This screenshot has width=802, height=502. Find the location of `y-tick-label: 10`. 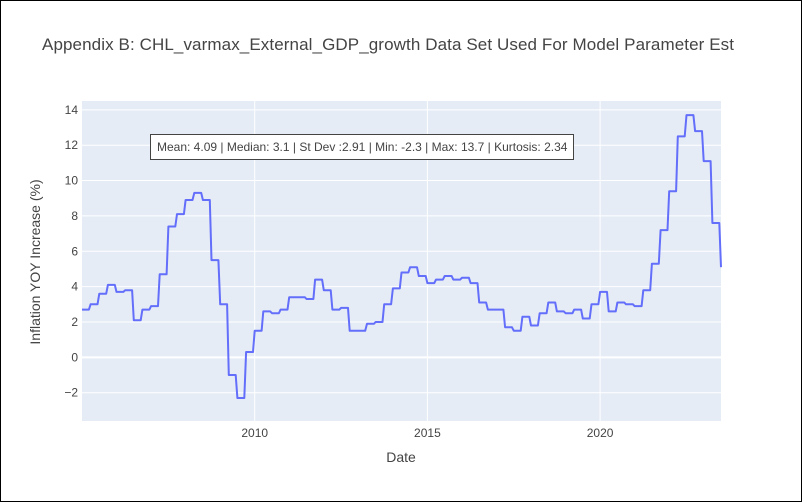

y-tick-label: 10 is located at coordinates (72, 181).